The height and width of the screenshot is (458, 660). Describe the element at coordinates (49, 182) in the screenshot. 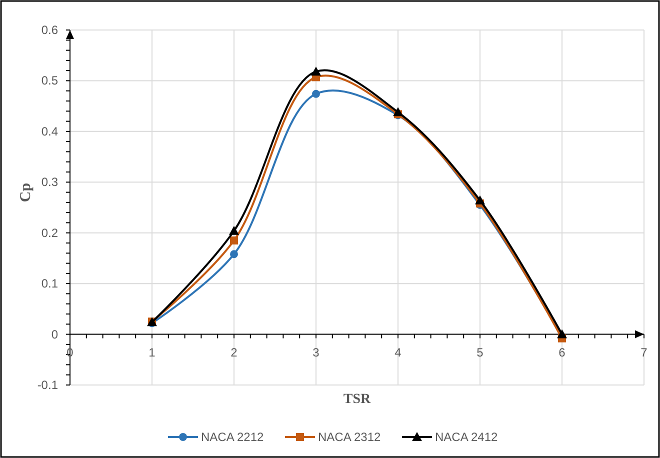

I see `y-tick-label: 0.3` at that location.